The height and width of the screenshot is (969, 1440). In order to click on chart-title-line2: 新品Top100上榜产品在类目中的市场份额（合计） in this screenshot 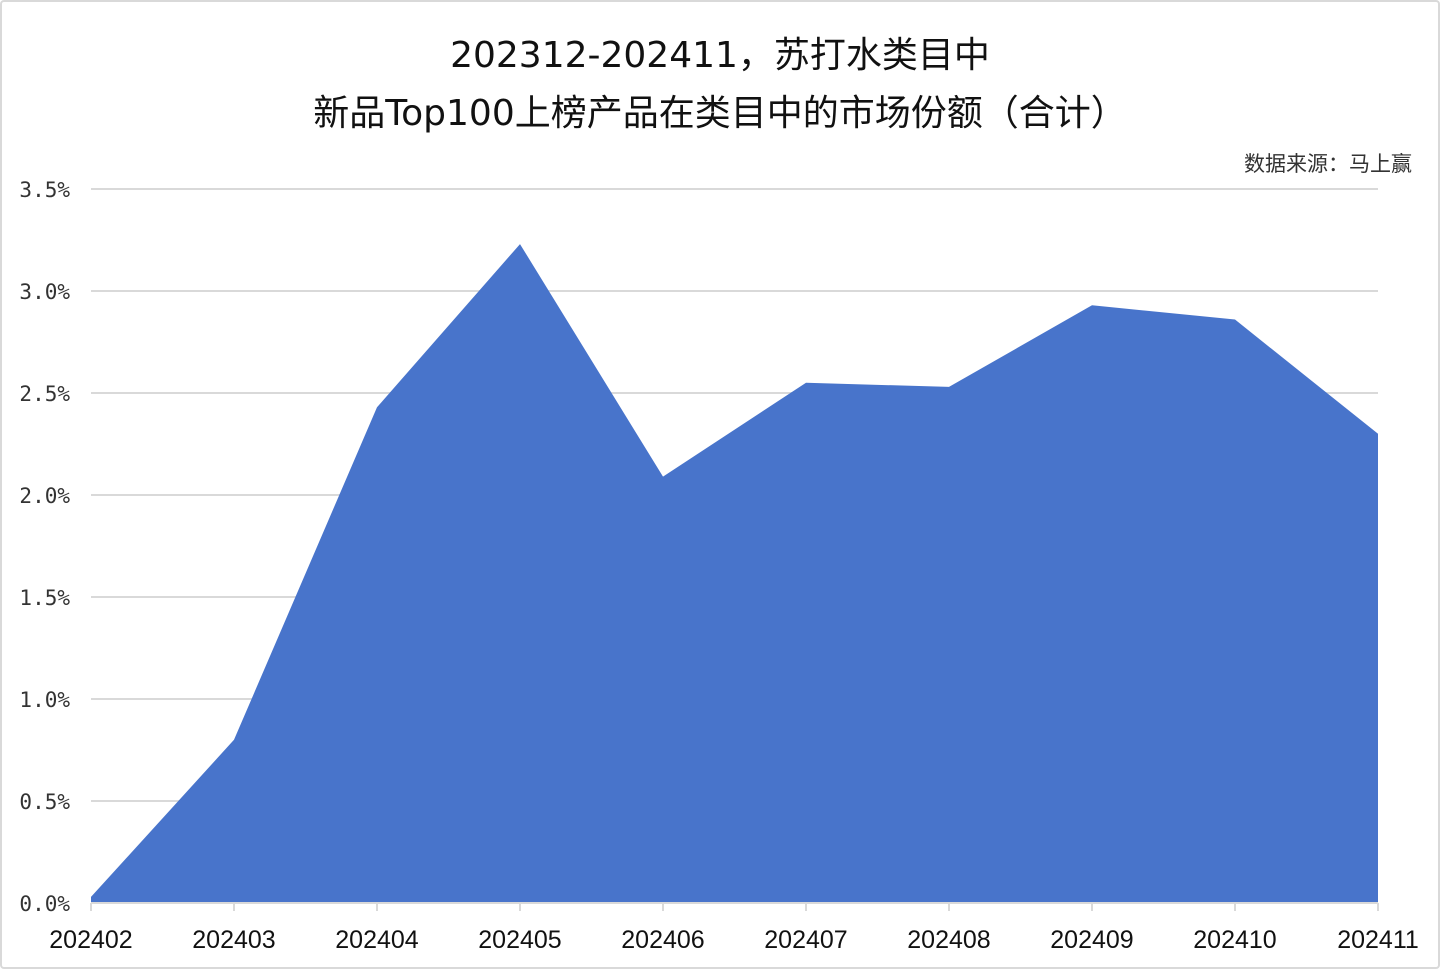, I will do `click(720, 113)`.